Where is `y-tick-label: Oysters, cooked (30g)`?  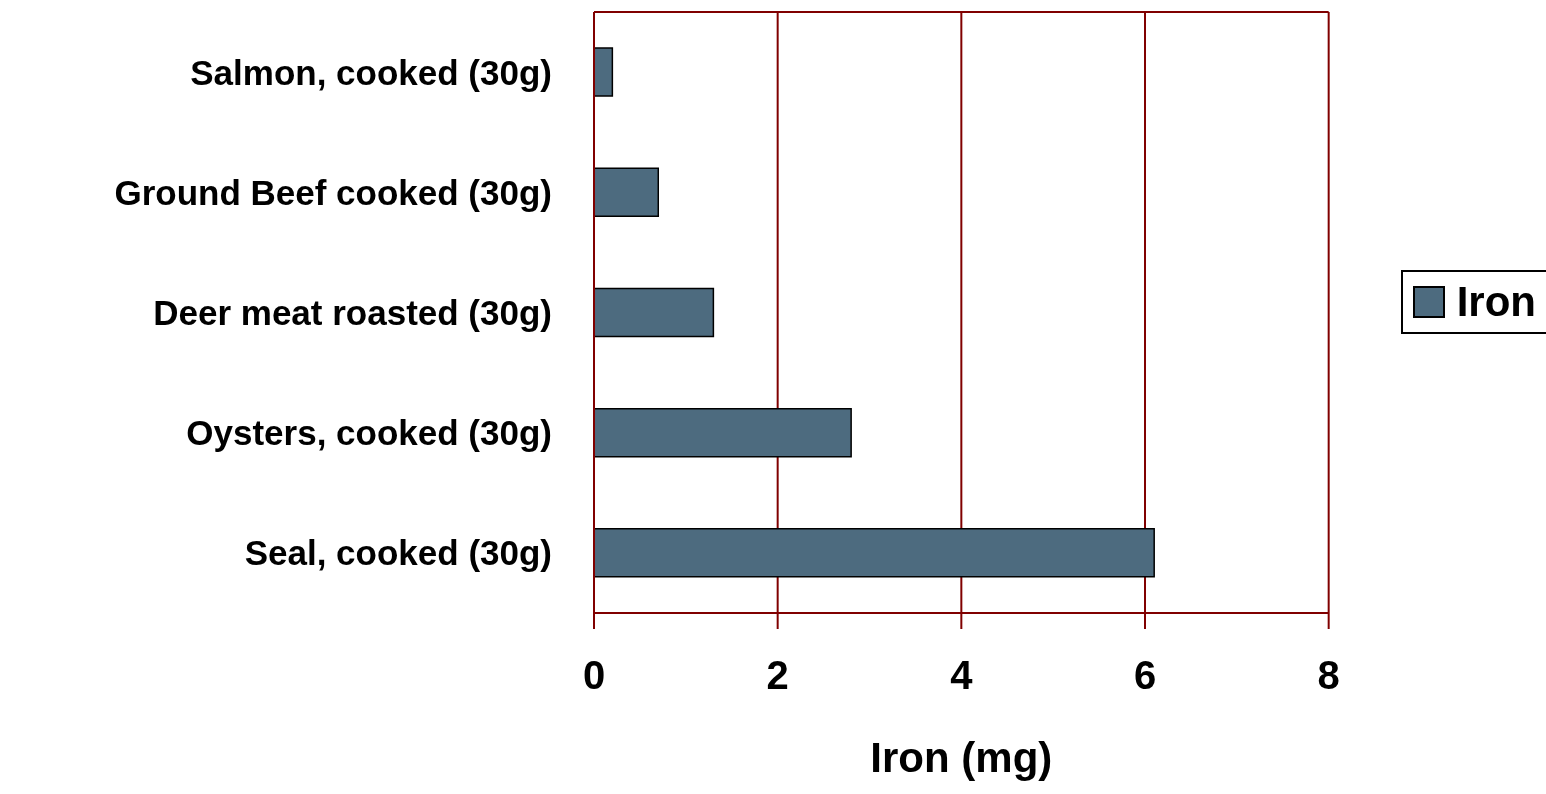
y-tick-label: Oysters, cooked (30g) is located at coordinates (369, 433).